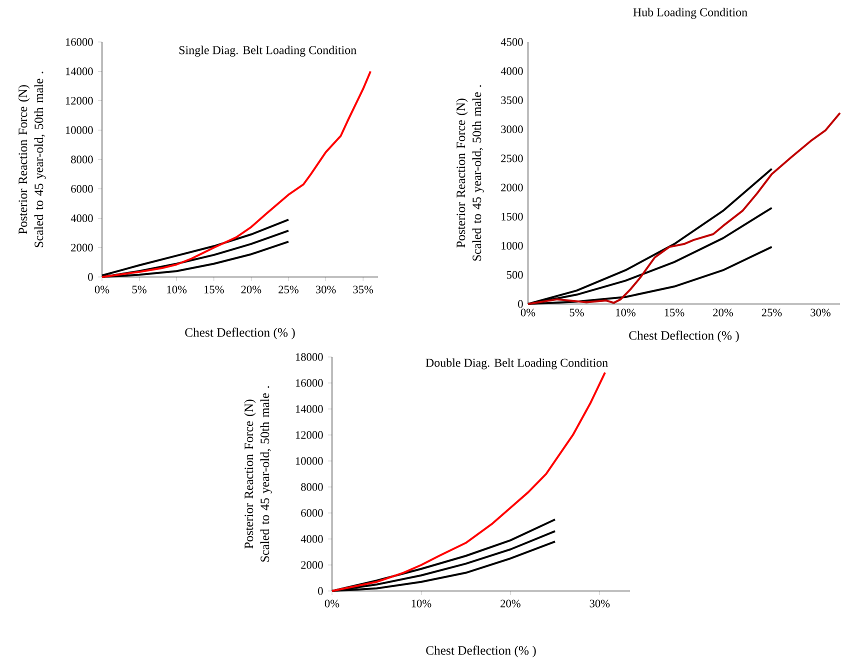 The height and width of the screenshot is (662, 843). I want to click on y-tick-label: 3500, so click(512, 100).